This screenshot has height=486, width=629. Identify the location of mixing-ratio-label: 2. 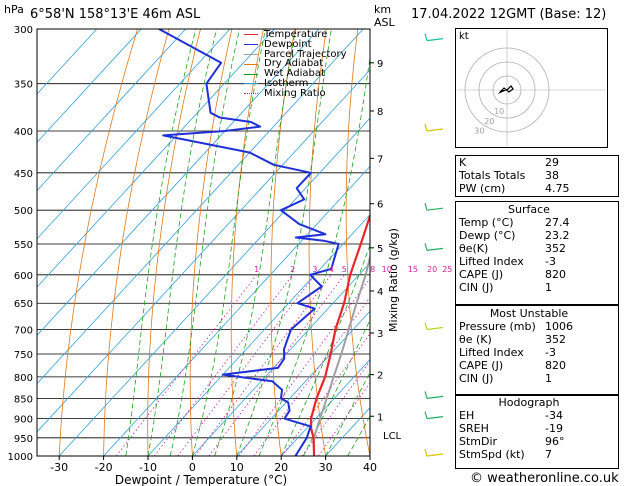
(292, 269).